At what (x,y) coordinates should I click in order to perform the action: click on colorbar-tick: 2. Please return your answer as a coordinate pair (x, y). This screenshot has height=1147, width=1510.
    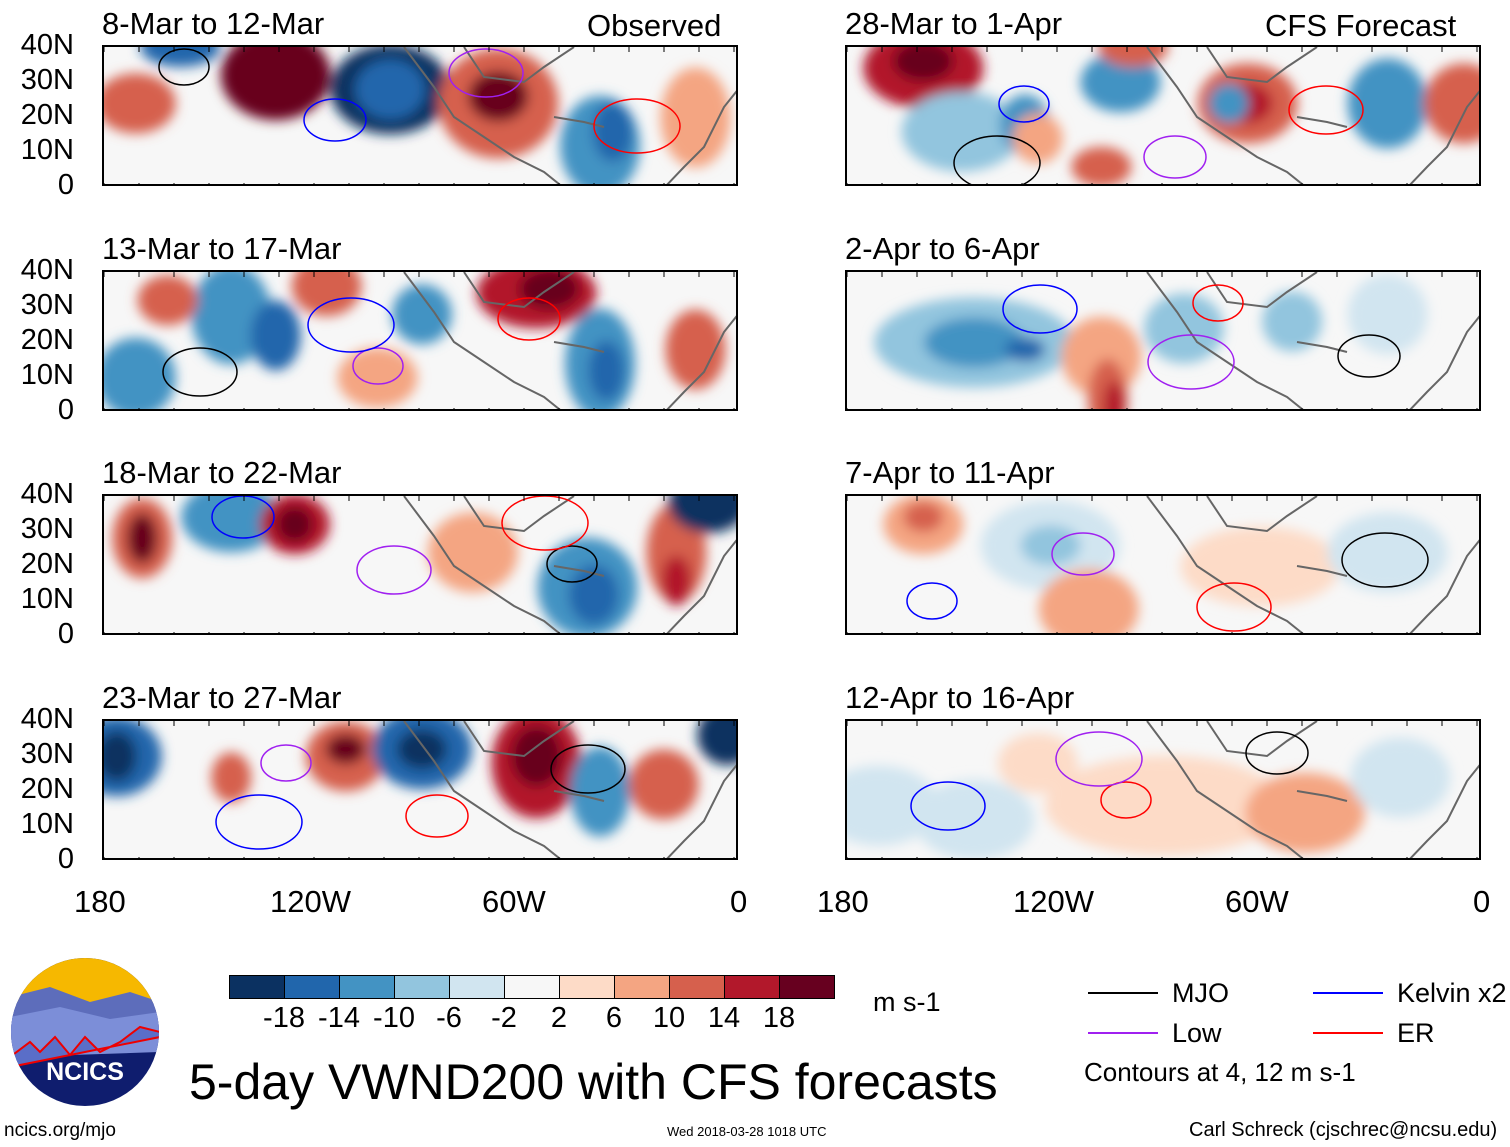
    Looking at the image, I should click on (559, 1018).